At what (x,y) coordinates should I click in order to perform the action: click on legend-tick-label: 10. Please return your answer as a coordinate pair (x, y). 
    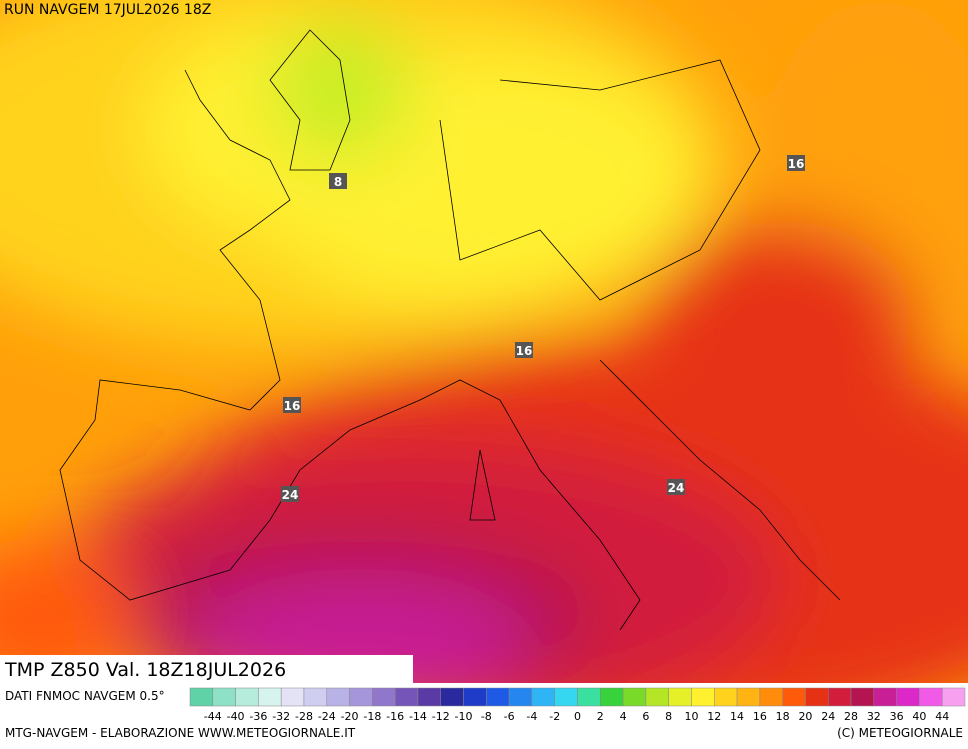
    Looking at the image, I should click on (691, 716).